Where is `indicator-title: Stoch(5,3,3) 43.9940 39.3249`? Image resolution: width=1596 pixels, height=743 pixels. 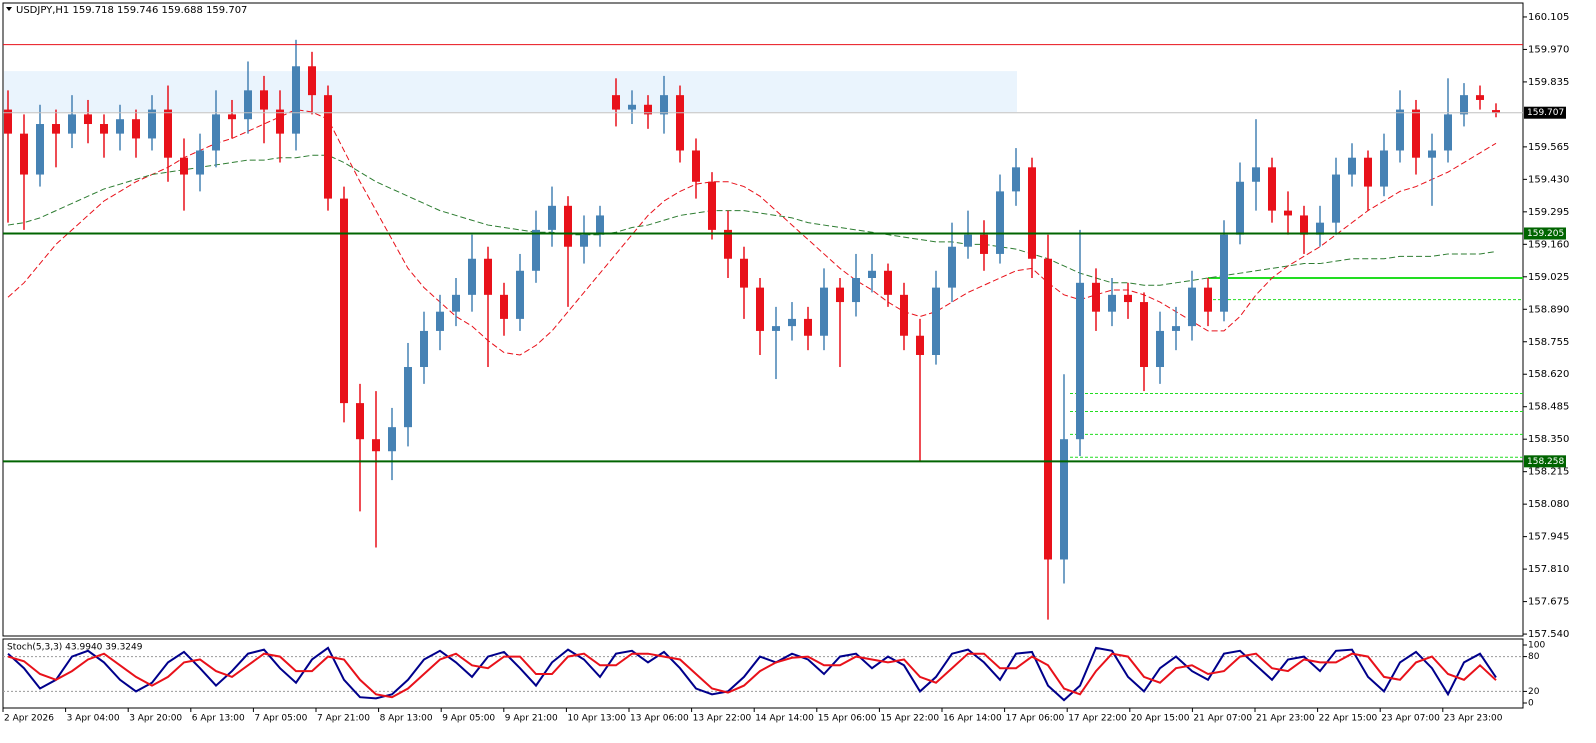
indicator-title: Stoch(5,3,3) 43.9940 39.3249 is located at coordinates (75, 648).